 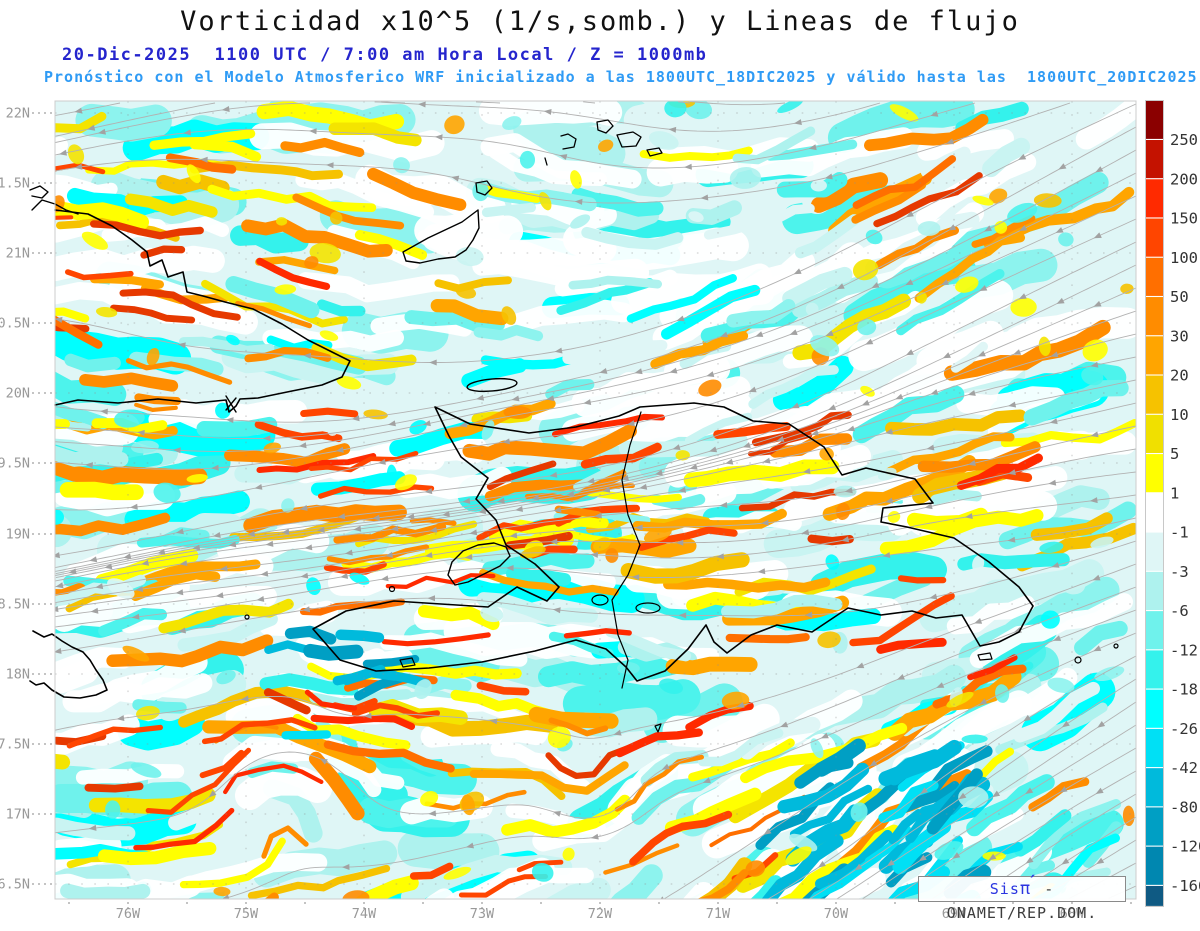 What do you see at coordinates (600, 914) in the screenshot?
I see `lon-label: 72W` at bounding box center [600, 914].